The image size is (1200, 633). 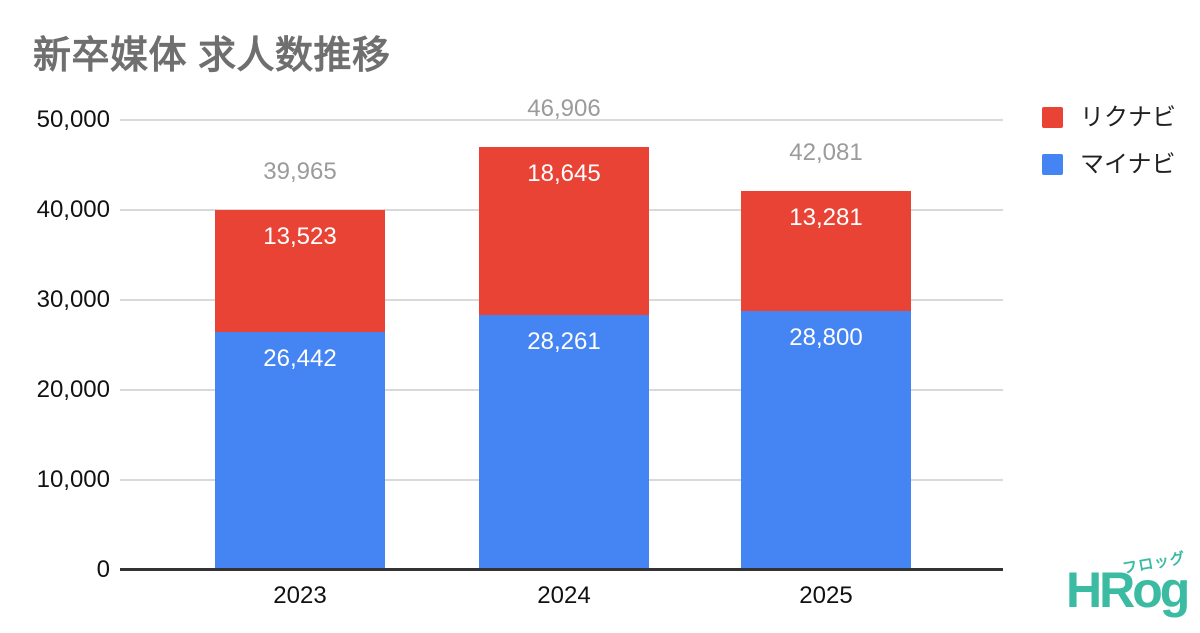 What do you see at coordinates (300, 236) in the screenshot?
I see `bar-value-label: 13,523` at bounding box center [300, 236].